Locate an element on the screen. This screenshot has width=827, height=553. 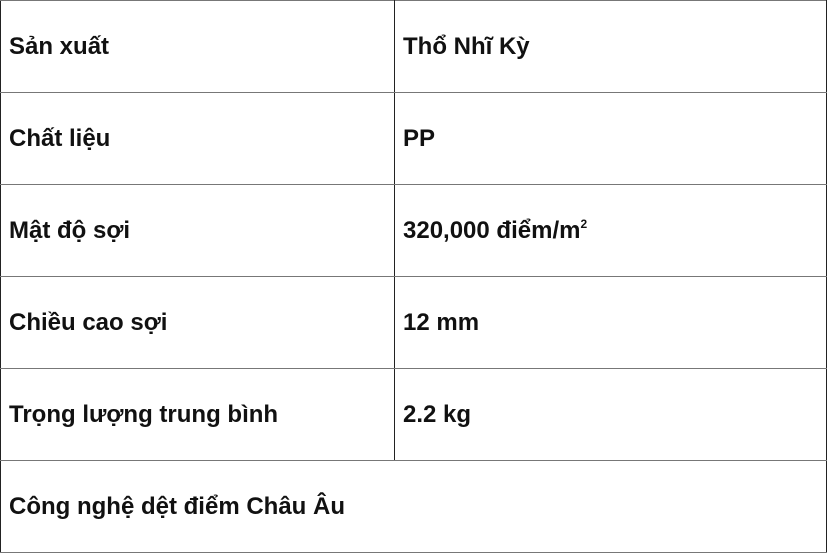
spec-label: Mật độ sợi is located at coordinates (197, 230).